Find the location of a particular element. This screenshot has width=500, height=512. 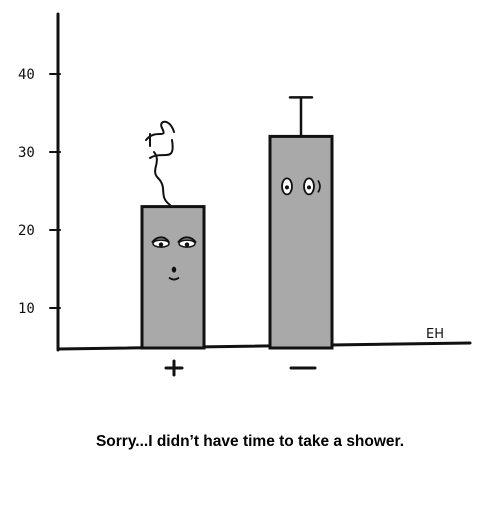

stink-lines-icon is located at coordinates (160, 163).